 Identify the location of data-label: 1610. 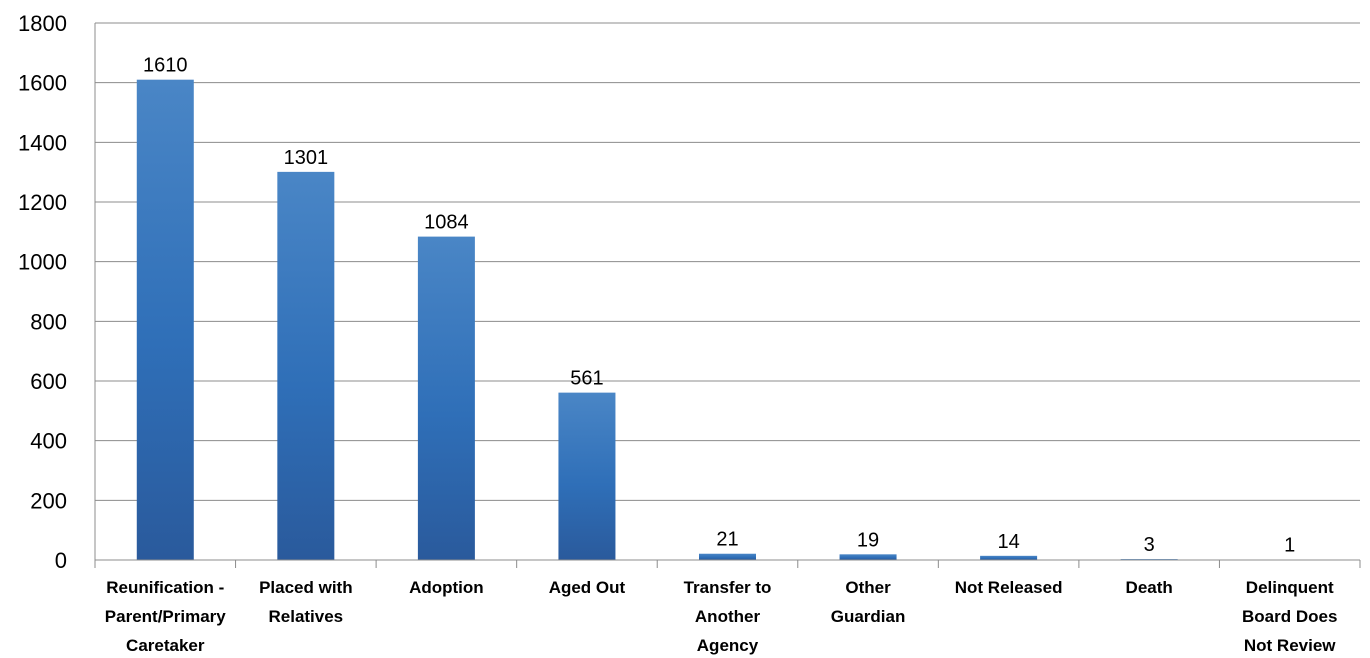
(165, 66).